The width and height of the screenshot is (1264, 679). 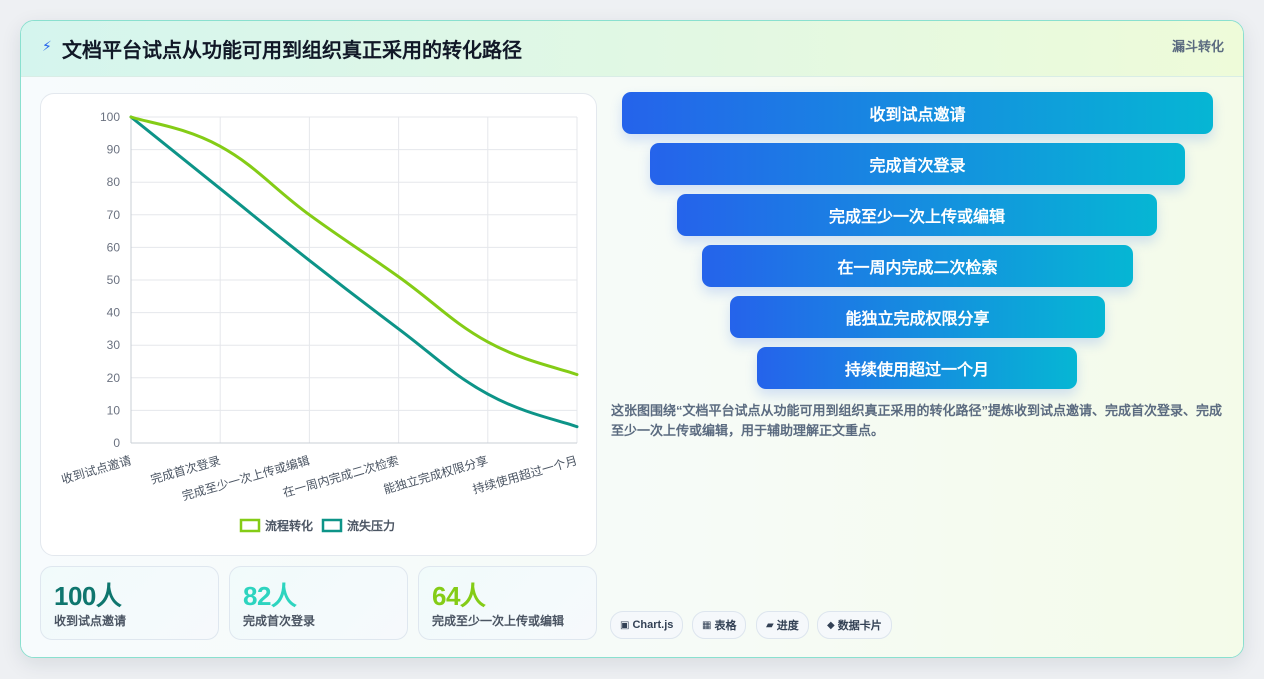 What do you see at coordinates (292, 51) in the screenshot?
I see `page-title: 文档平台试点从功能可用到组织真正采用的转化路径` at bounding box center [292, 51].